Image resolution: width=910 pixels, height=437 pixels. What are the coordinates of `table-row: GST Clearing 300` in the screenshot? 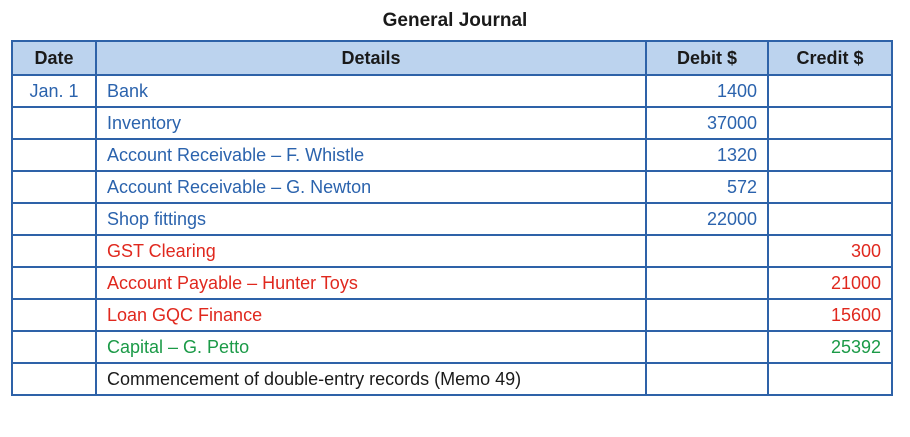 It's located at (452, 251).